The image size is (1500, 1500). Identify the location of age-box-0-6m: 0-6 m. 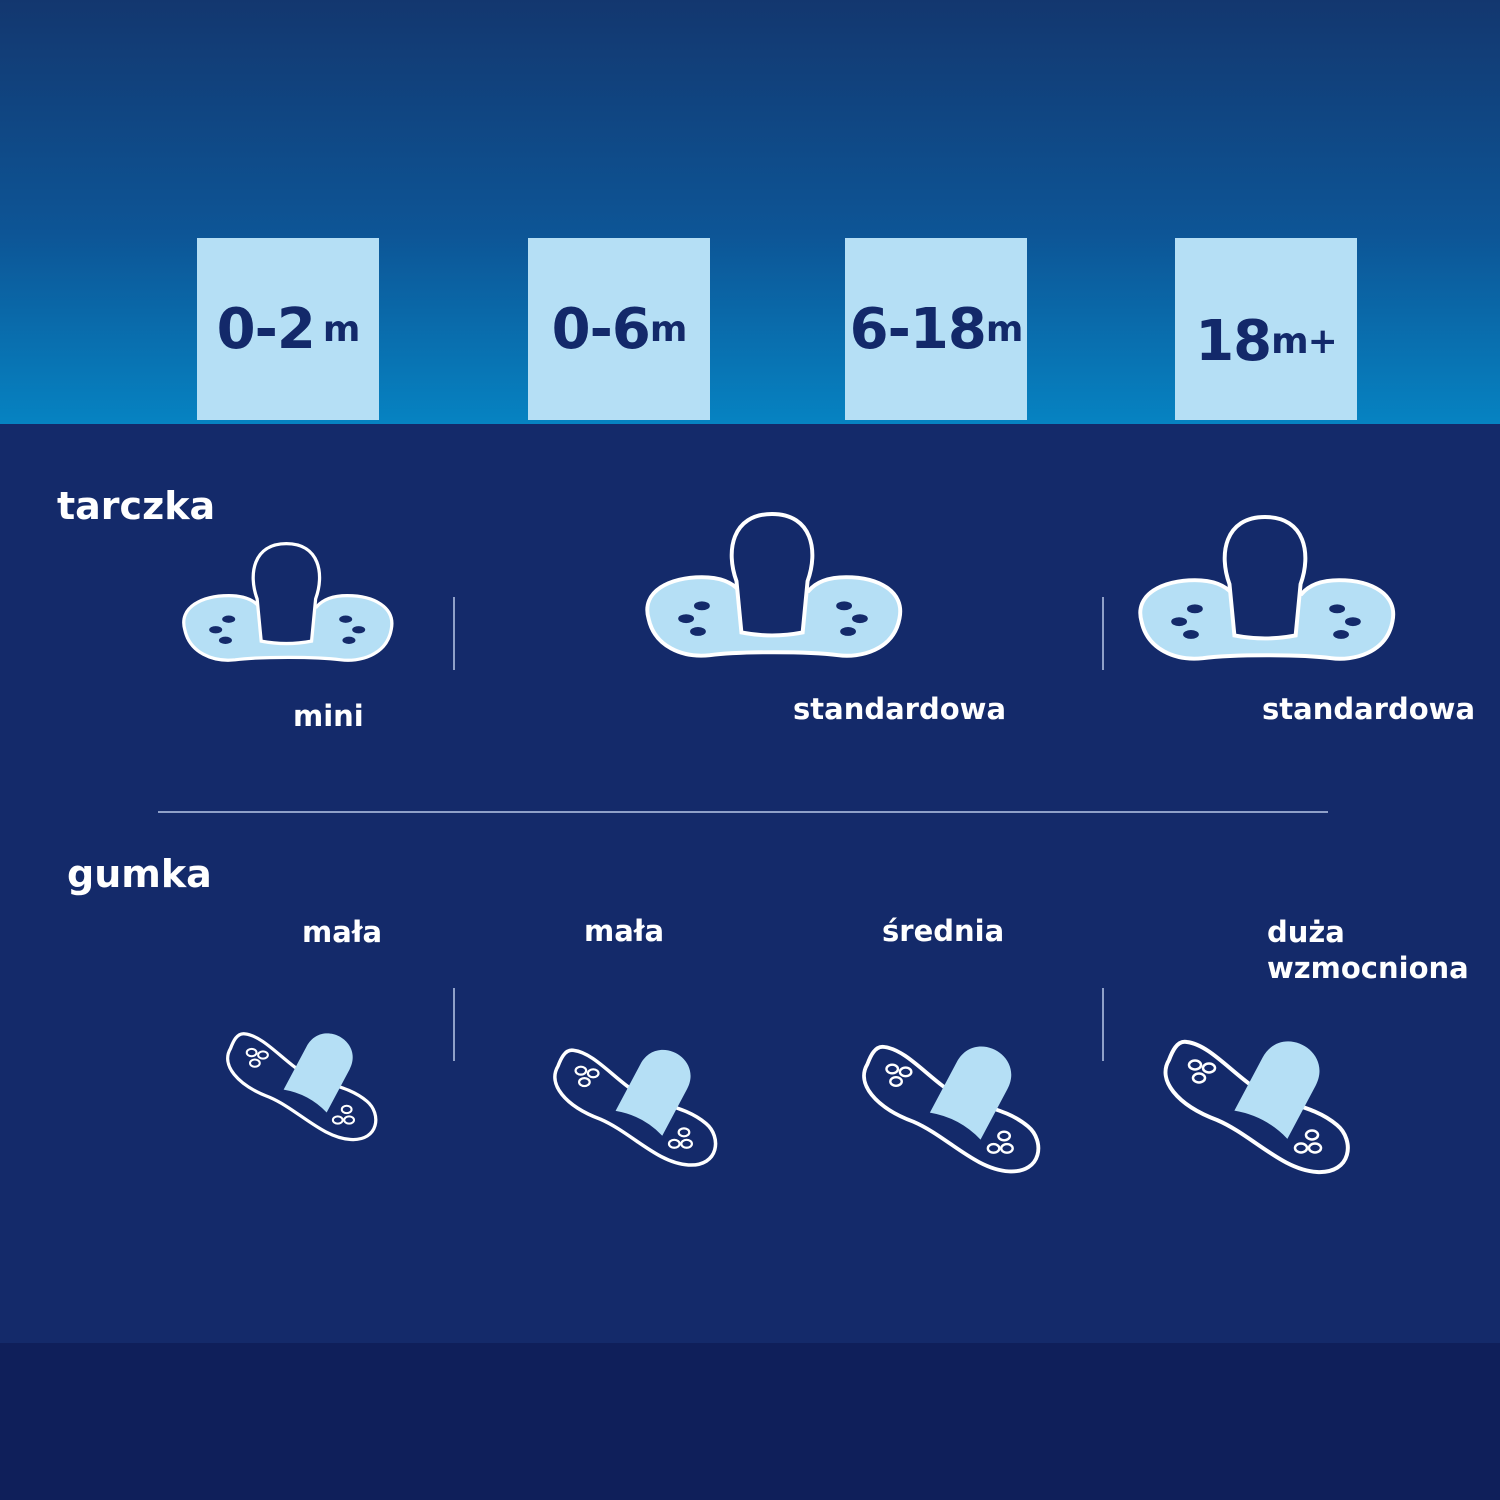
(619, 329).